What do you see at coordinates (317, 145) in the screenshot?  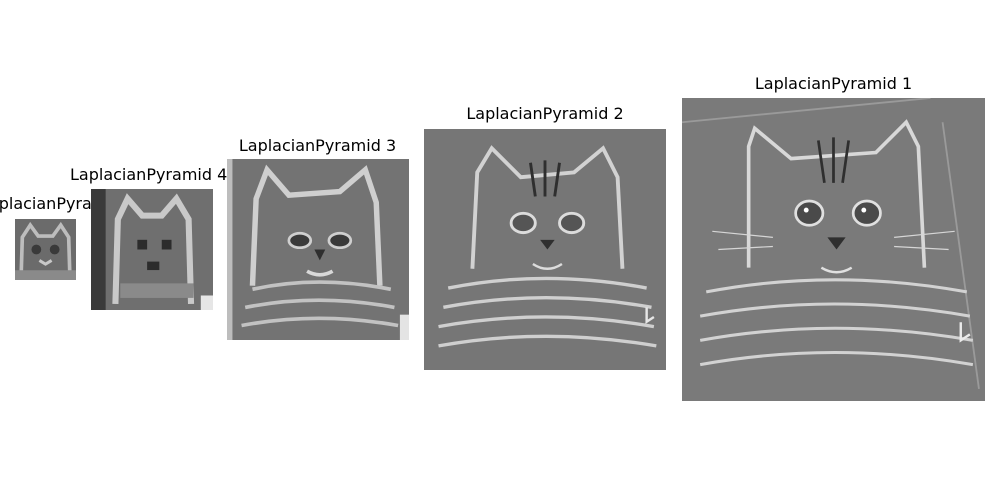 I see `panel-title: LaplacianPyramid 3` at bounding box center [317, 145].